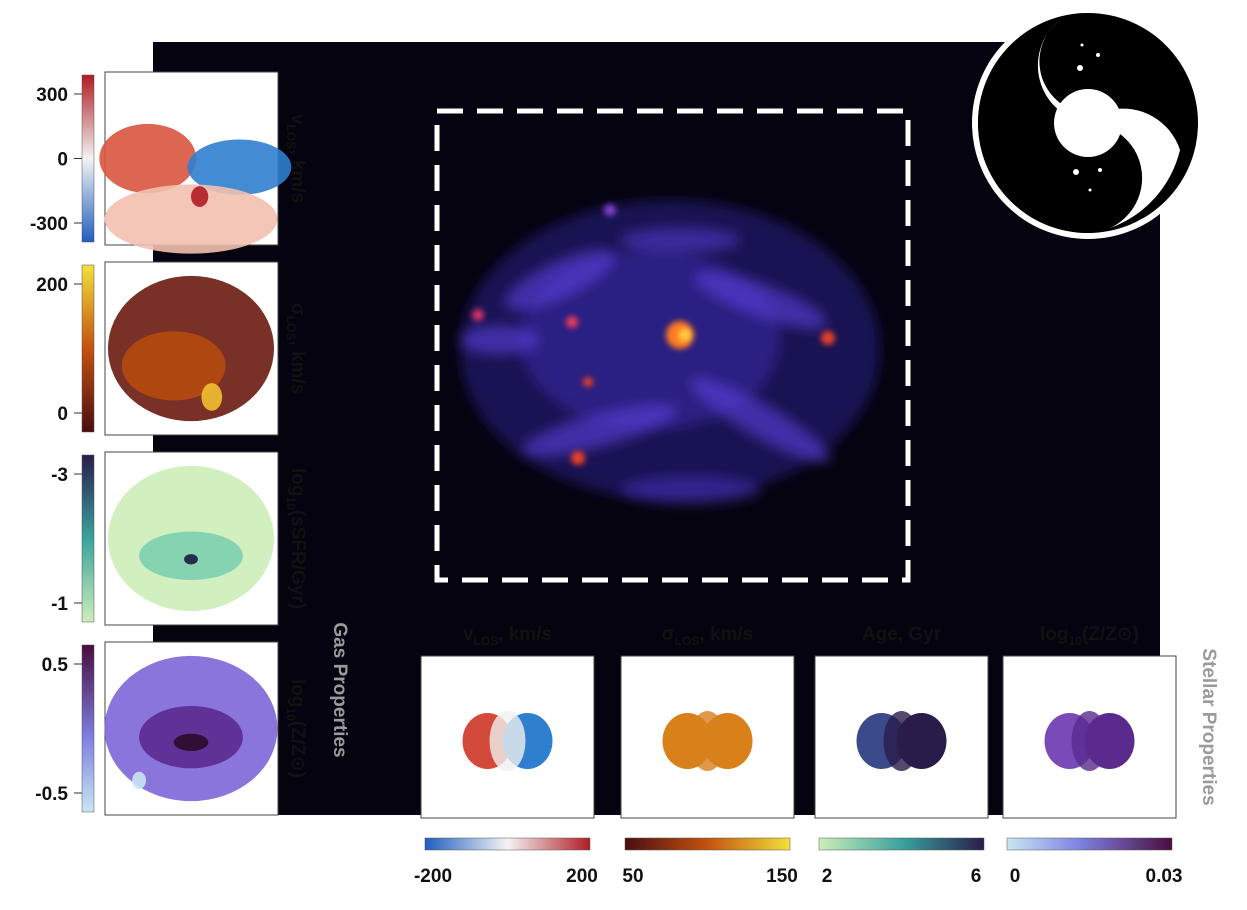 Image resolution: width=1247 pixels, height=910 pixels. I want to click on tick-label: 2, so click(827, 876).